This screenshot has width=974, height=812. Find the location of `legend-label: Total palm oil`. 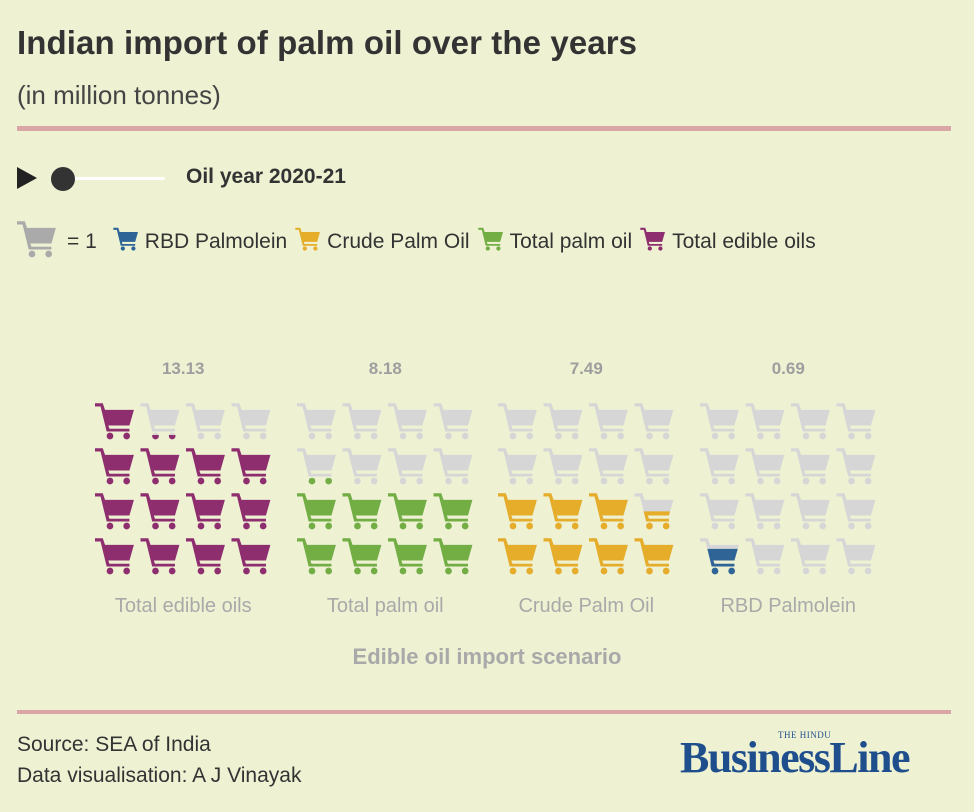

legend-label: Total palm oil is located at coordinates (571, 241).